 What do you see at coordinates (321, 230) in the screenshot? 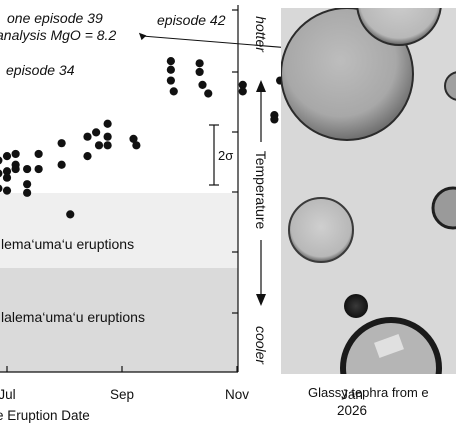
I see `middle-vesicle` at bounding box center [321, 230].